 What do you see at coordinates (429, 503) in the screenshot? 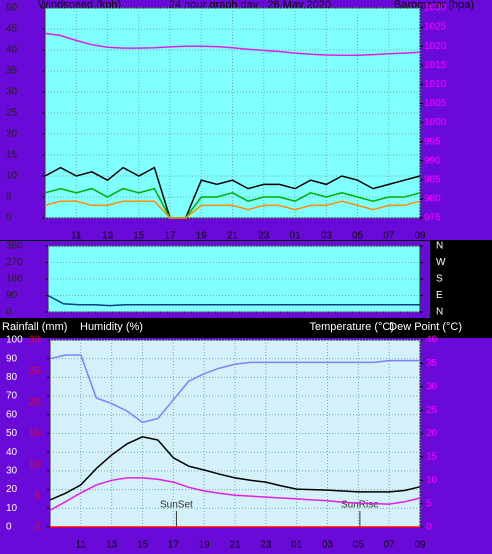
I see `y2-tick-label: 5` at bounding box center [429, 503].